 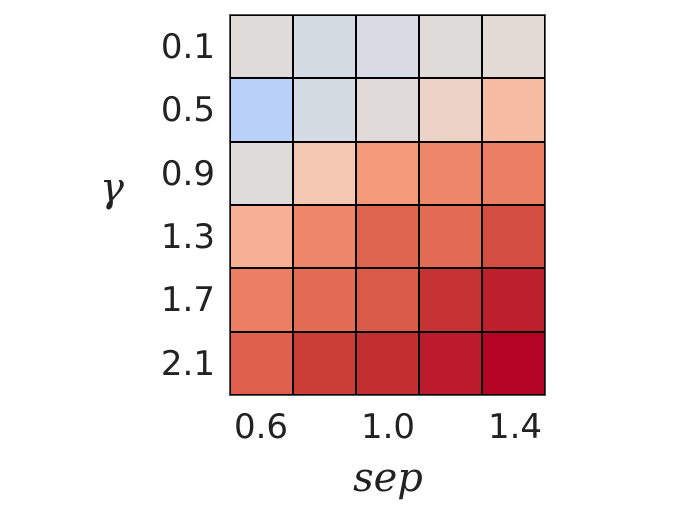 What do you see at coordinates (388, 478) in the screenshot?
I see `x-axis-title: sep` at bounding box center [388, 478].